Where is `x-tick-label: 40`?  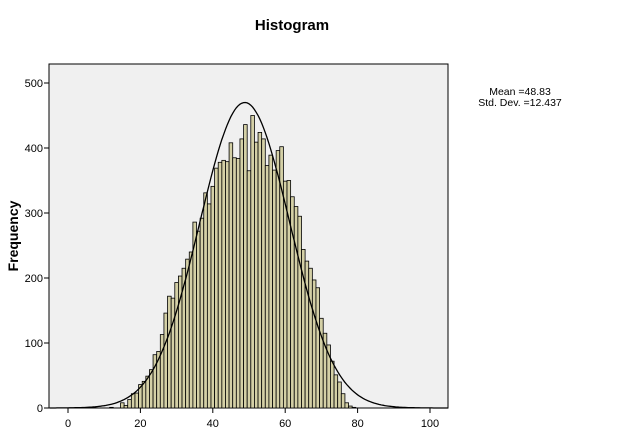
x-tick-label: 40 is located at coordinates (213, 424).